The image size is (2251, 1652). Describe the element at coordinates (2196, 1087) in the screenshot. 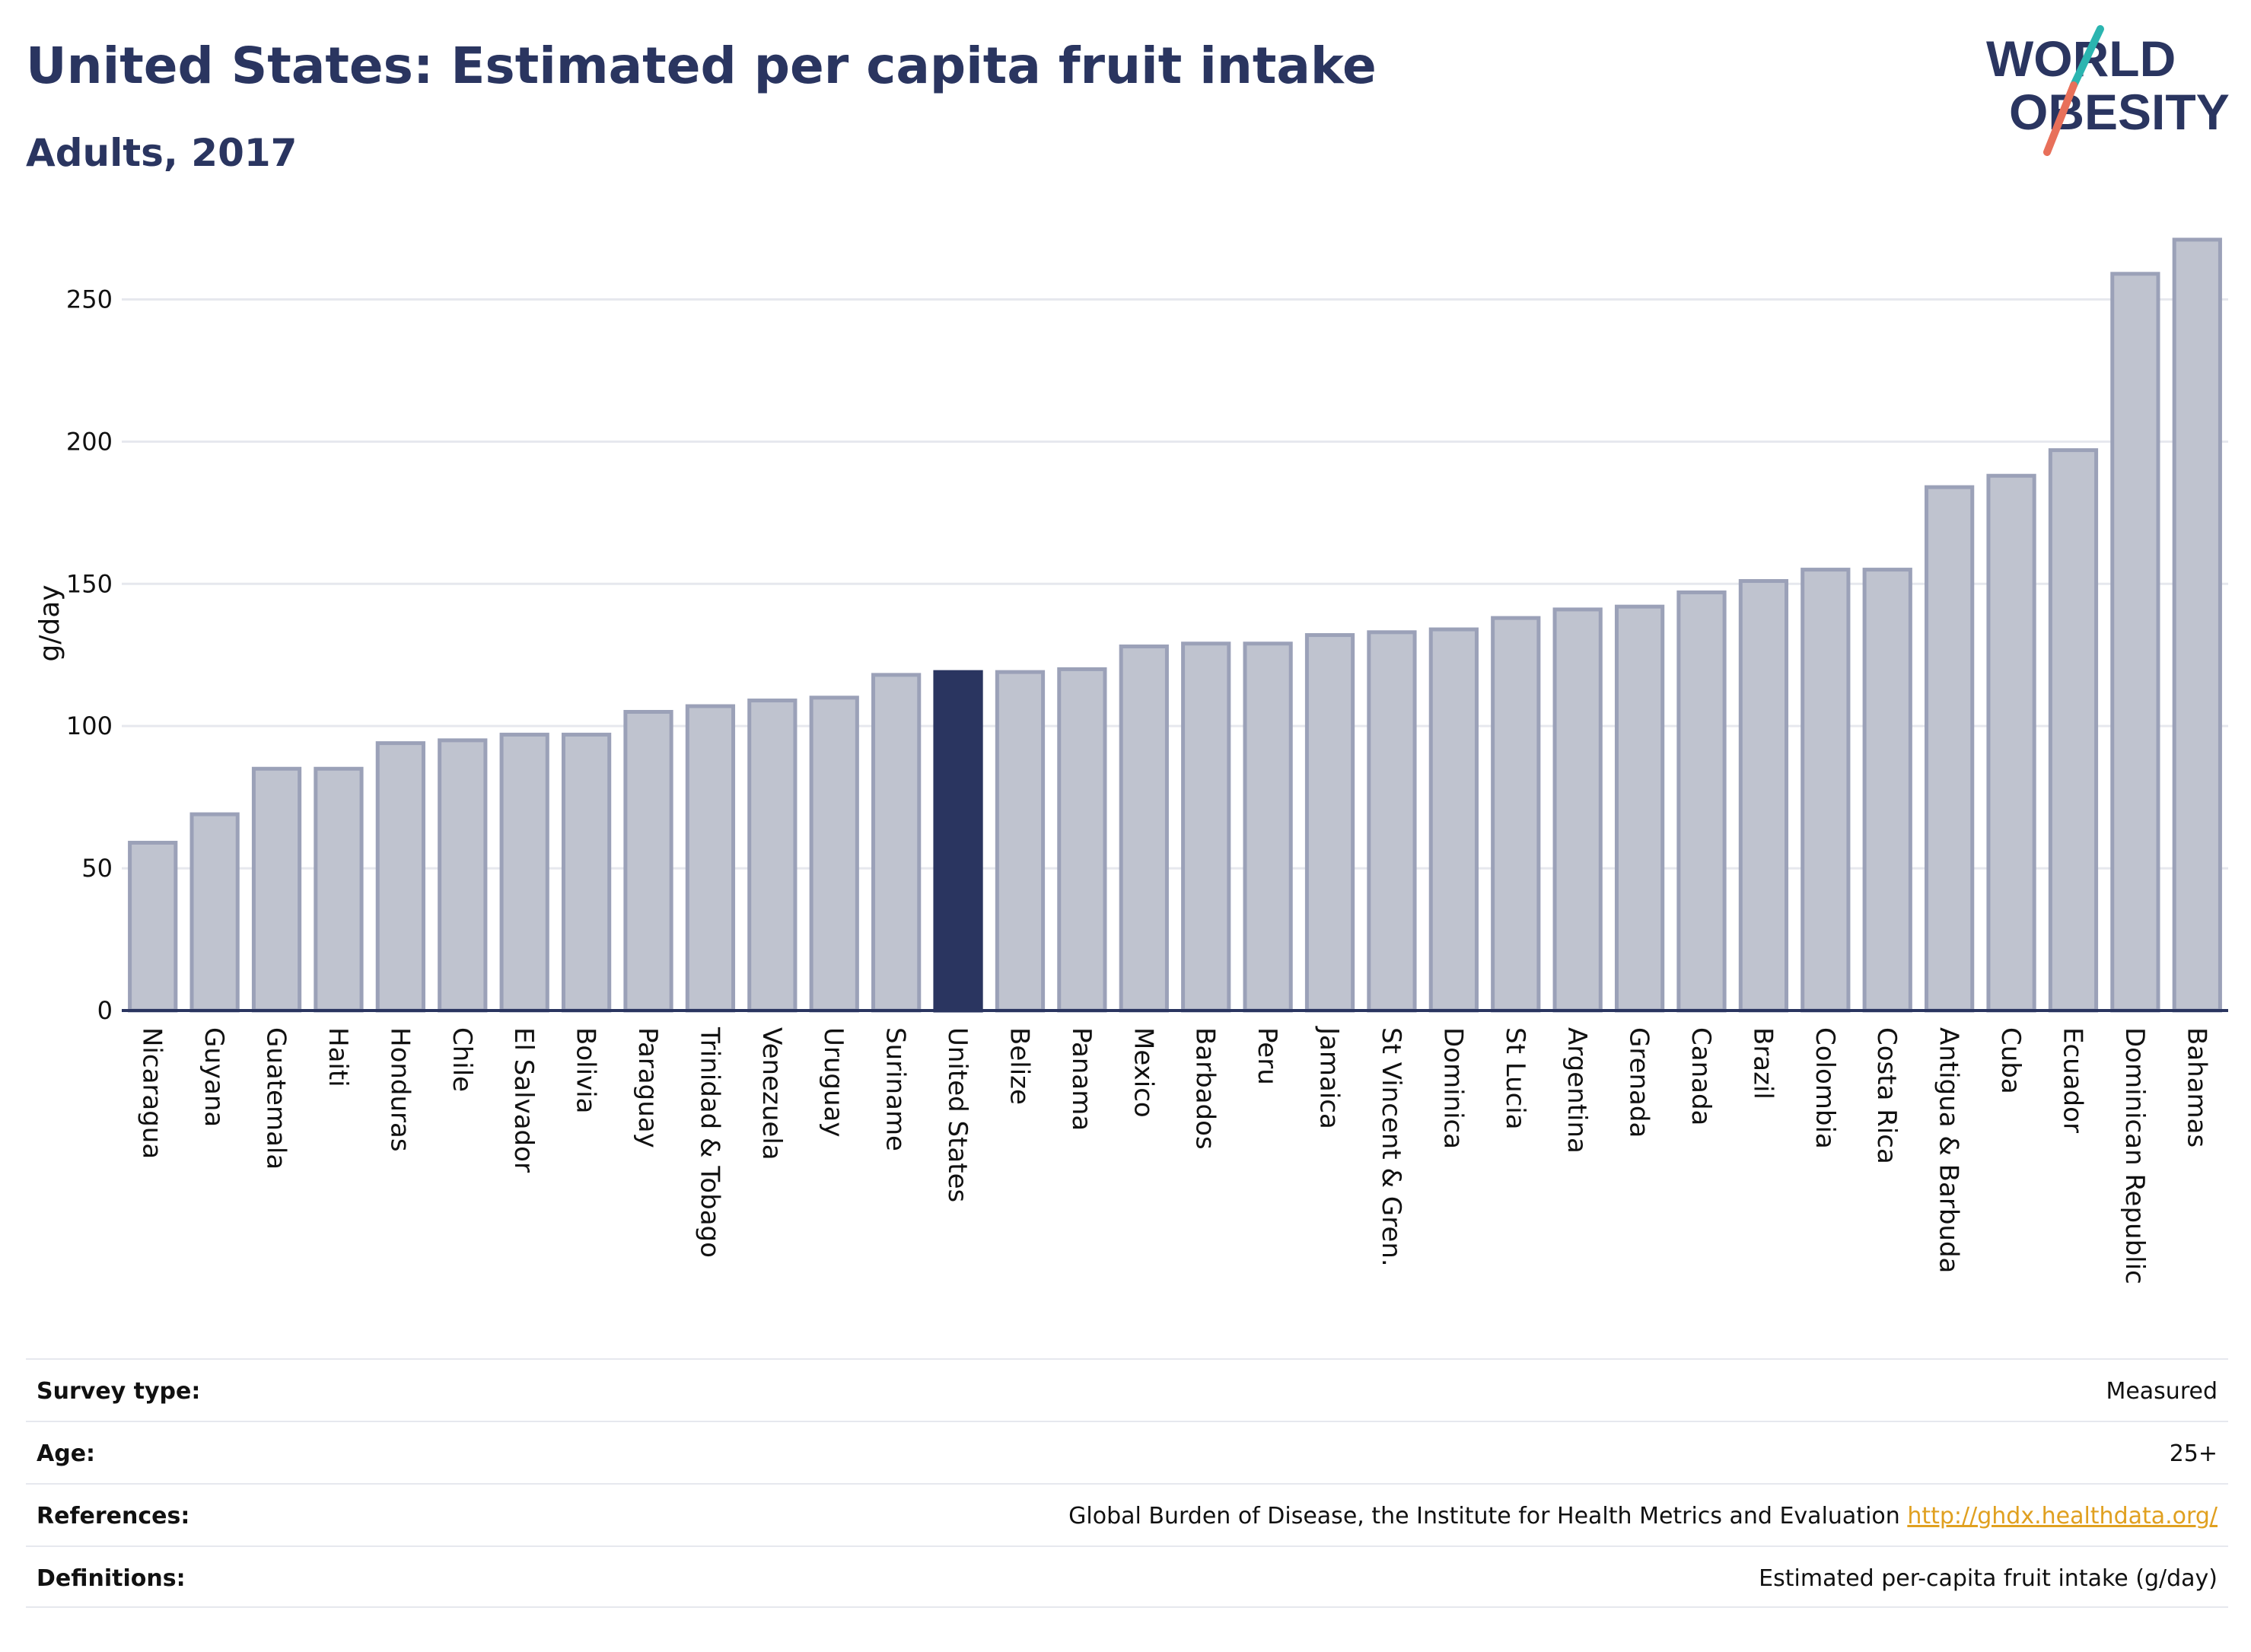

I see `x-tick-label: Bahamas` at that location.